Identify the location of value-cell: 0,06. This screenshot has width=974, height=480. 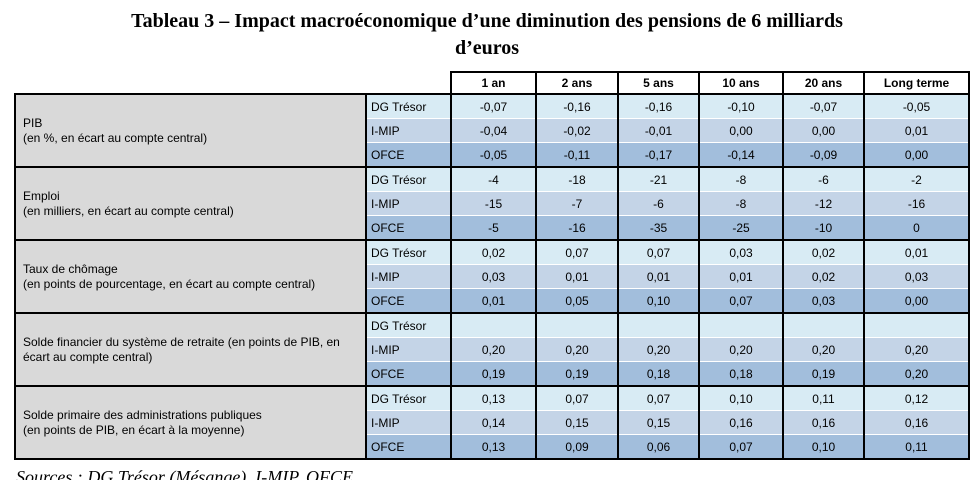
(659, 447).